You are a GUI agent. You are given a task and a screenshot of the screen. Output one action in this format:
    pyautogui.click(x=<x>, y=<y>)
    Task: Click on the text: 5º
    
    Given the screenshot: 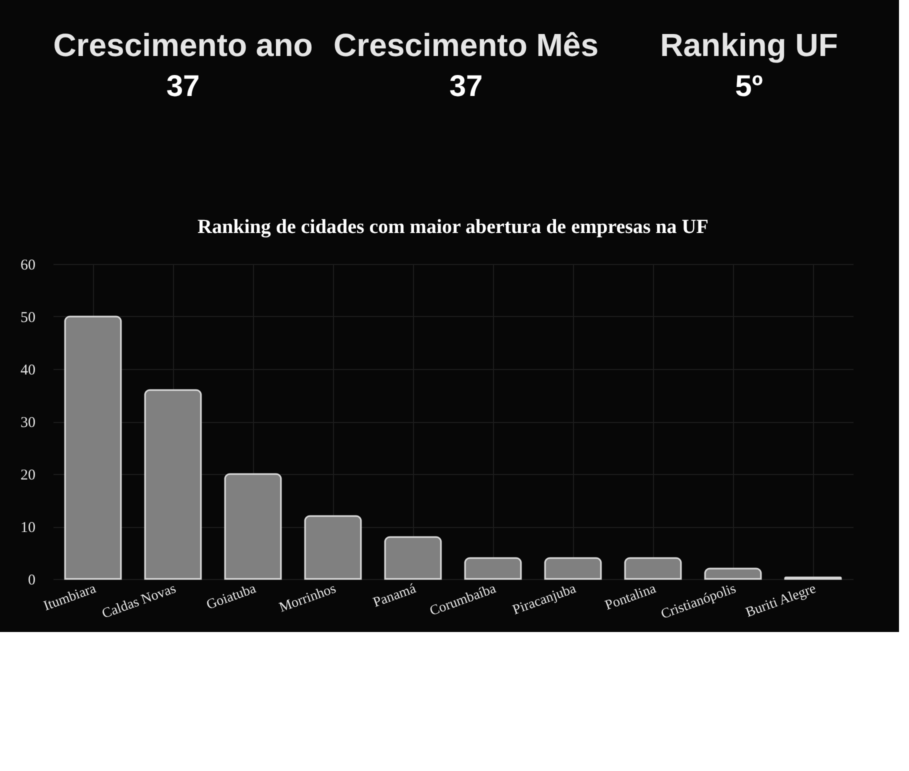 What is the action you would take?
    pyautogui.click(x=749, y=86)
    